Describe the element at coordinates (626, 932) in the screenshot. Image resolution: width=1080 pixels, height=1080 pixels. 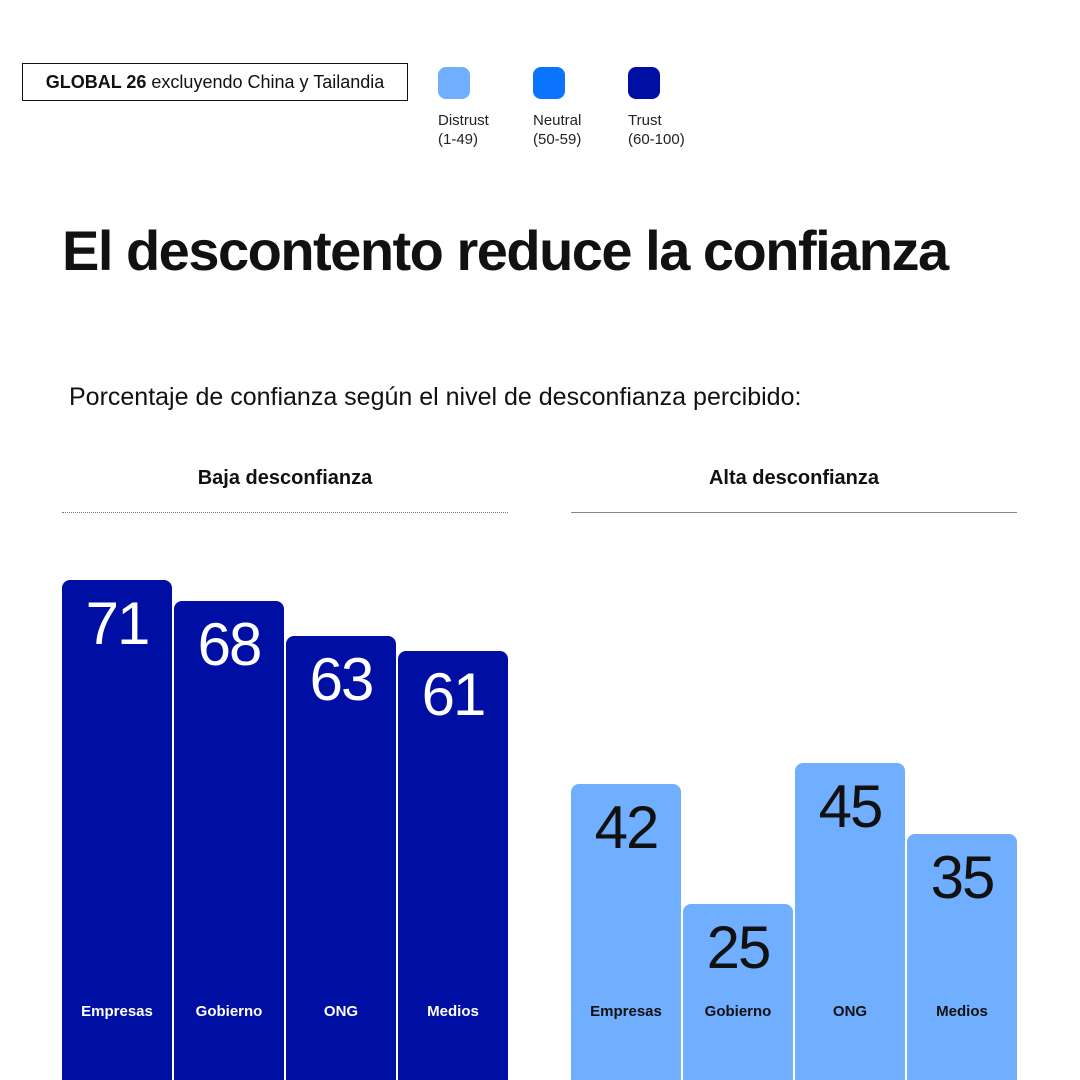
I see `bar-alta-empresas: 42 Empresas` at that location.